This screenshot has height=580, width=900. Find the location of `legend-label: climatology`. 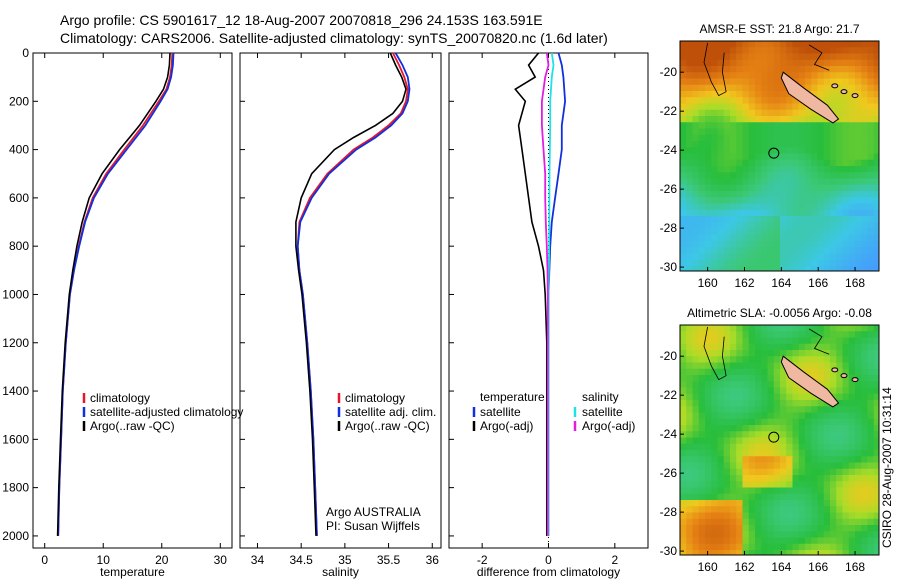

legend-label: climatology is located at coordinates (120, 398).